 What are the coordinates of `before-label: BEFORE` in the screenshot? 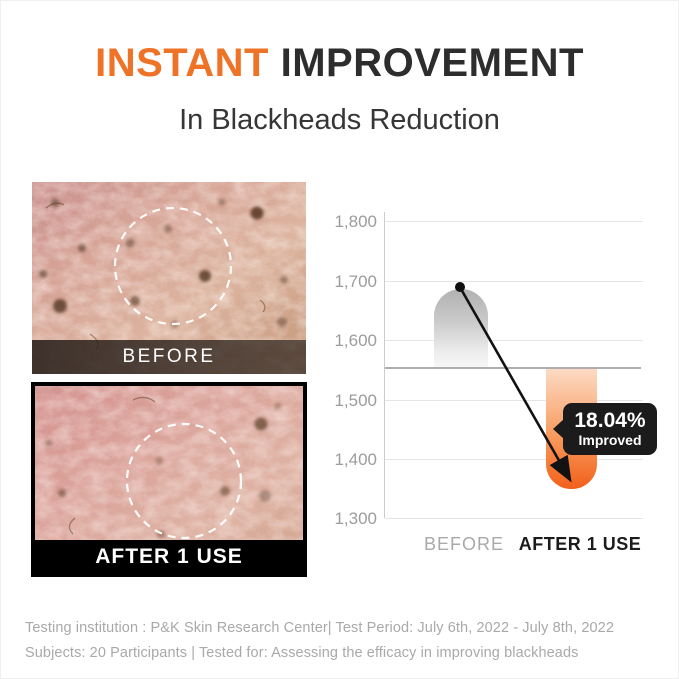 It's located at (169, 356).